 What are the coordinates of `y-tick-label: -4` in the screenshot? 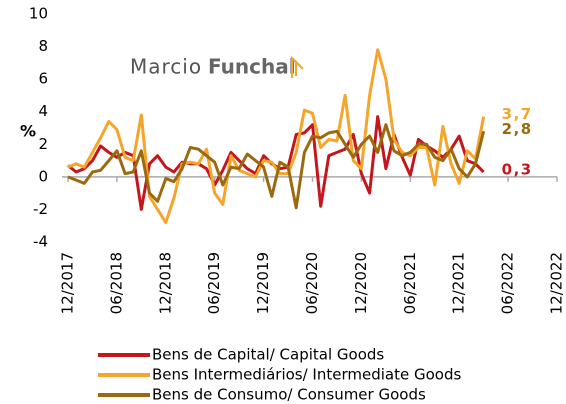 It's located at (40, 242).